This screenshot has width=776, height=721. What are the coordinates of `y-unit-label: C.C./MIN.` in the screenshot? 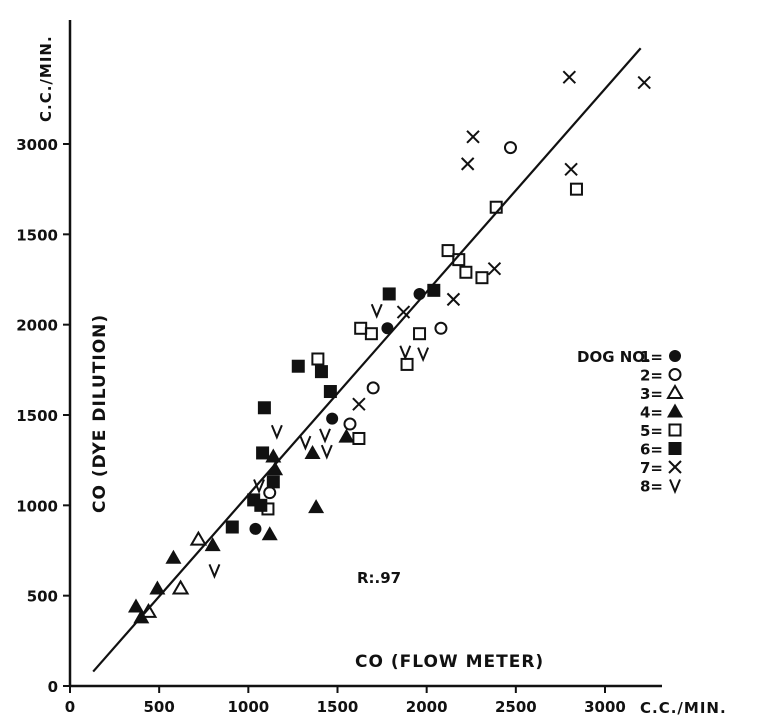 It's located at (46, 78).